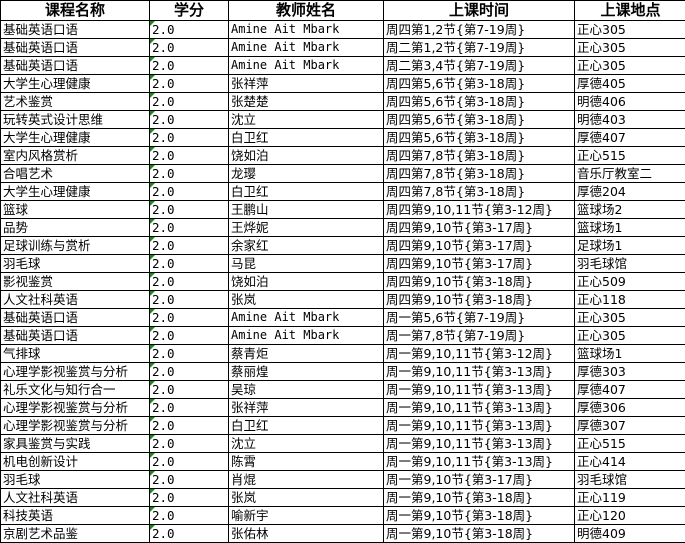  I want to click on cell-course-name: 室内风格赏析, so click(75, 156).